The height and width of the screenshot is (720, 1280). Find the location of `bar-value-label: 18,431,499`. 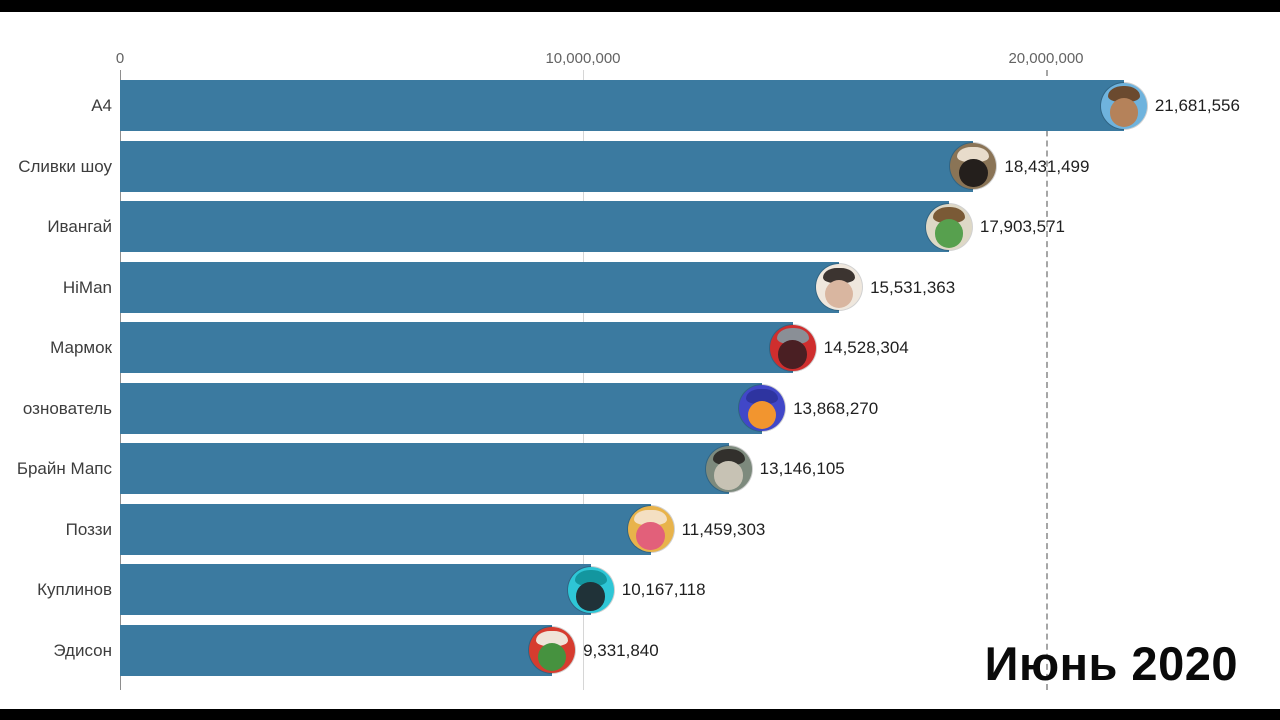

bar-value-label: 18,431,499 is located at coordinates (1047, 166).